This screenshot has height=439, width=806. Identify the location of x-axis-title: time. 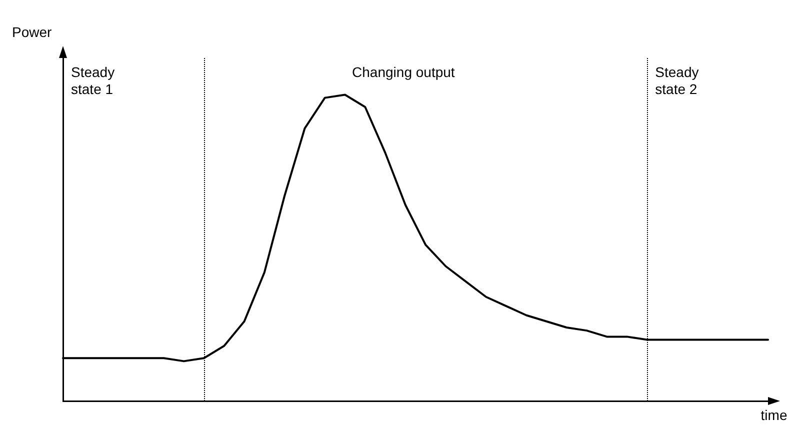
(774, 414).